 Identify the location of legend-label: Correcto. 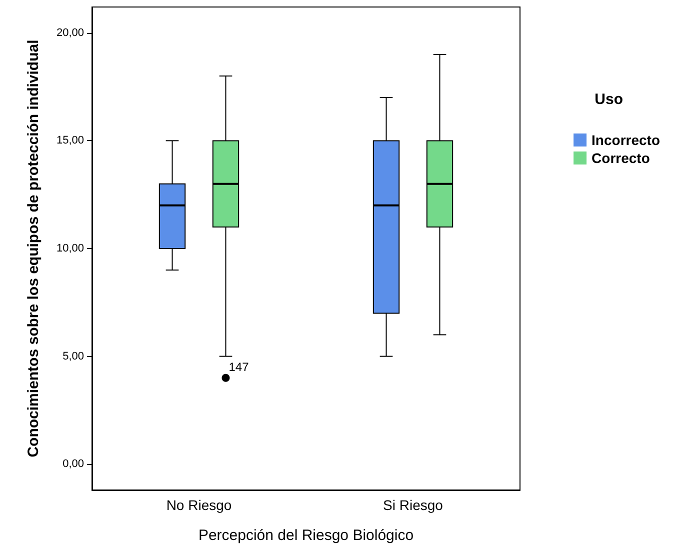
(621, 158).